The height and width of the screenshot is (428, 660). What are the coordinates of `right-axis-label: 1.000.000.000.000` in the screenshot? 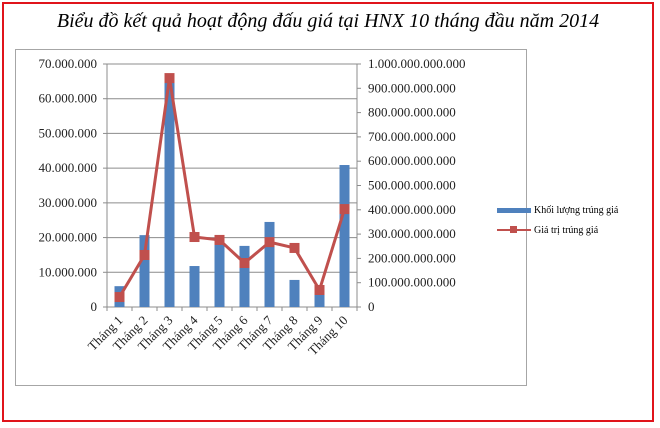 It's located at (417, 63).